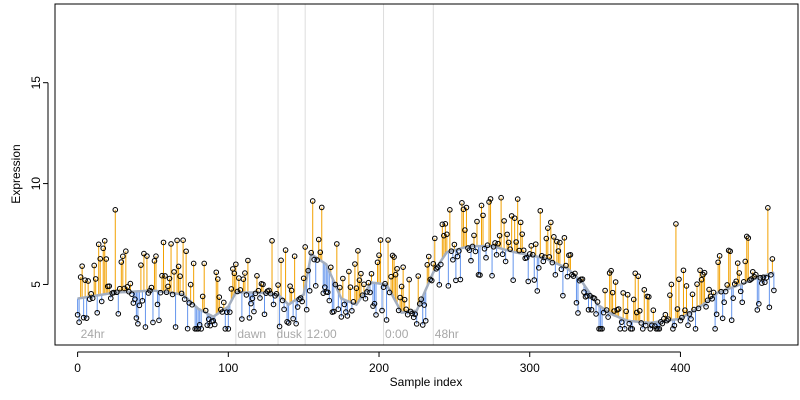  Describe the element at coordinates (36, 284) in the screenshot. I see `y-tick-label: 5` at that location.